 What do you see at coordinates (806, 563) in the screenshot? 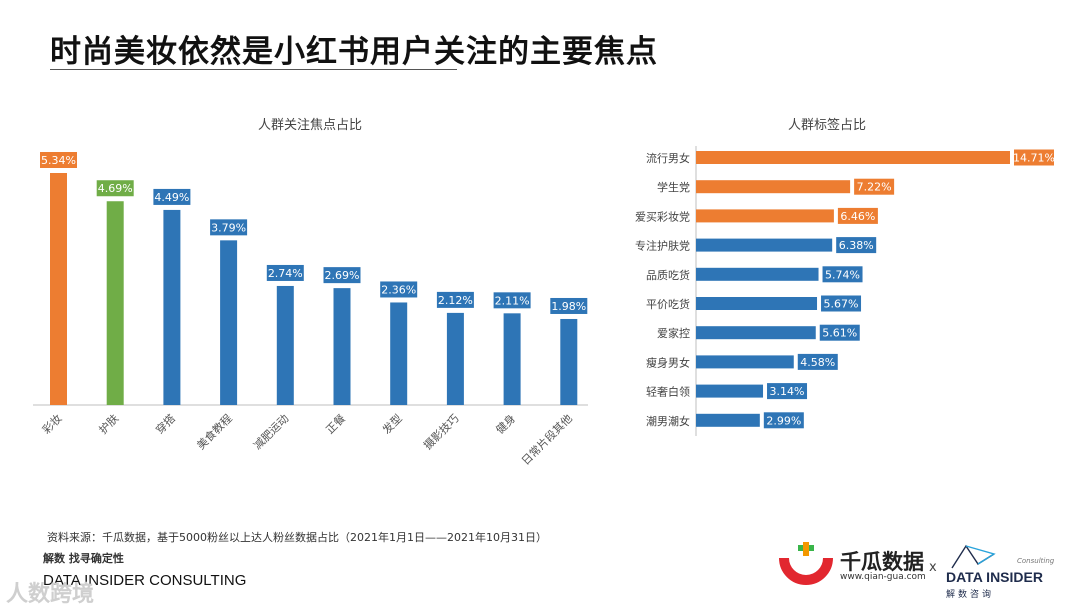
I see `qiangua-logo-icon` at bounding box center [806, 563].